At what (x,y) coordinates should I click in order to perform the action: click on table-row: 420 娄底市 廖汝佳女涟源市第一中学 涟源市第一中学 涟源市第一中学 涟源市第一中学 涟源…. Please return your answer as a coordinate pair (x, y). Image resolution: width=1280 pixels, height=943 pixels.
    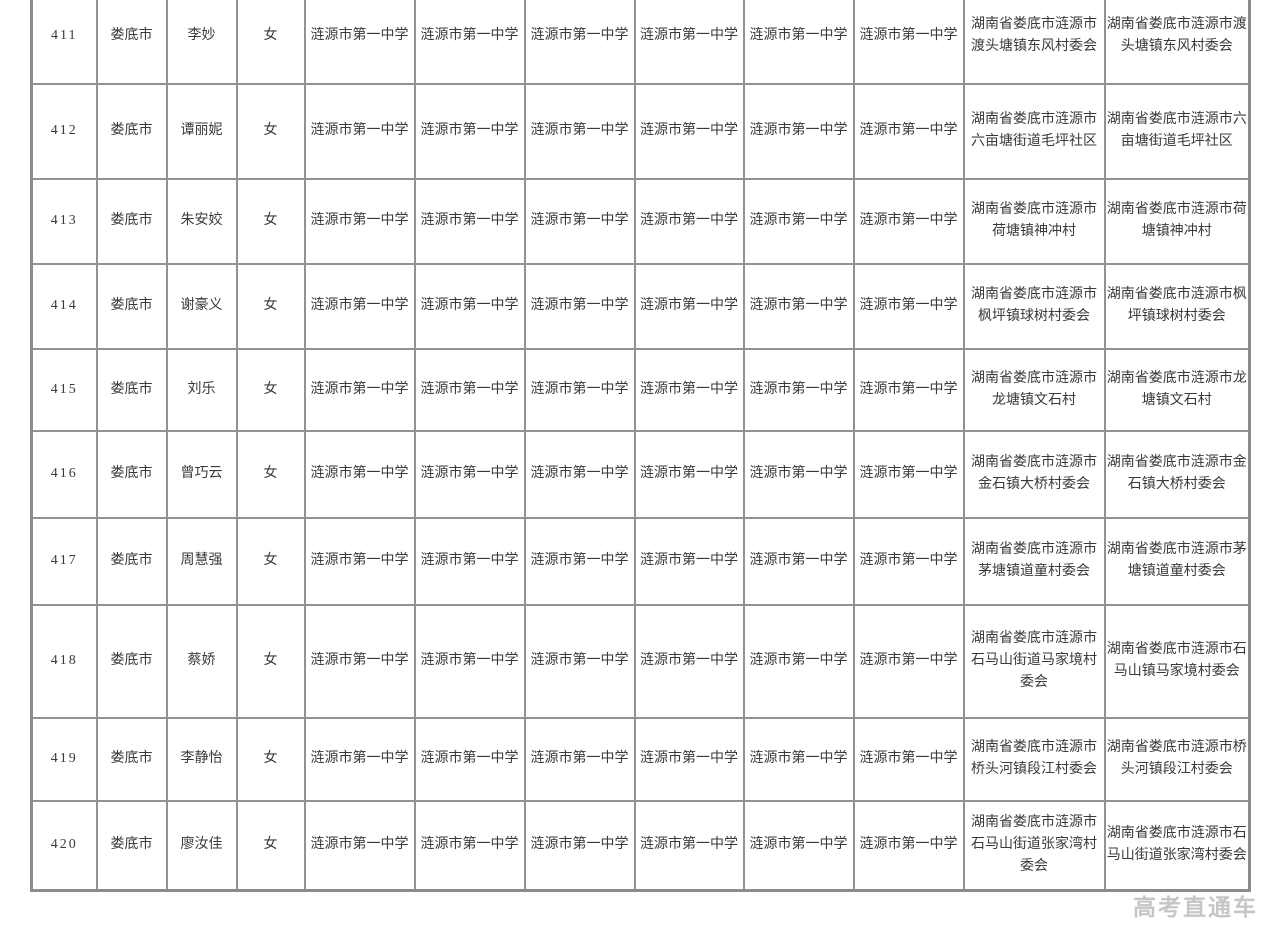
    Looking at the image, I should click on (640, 845).